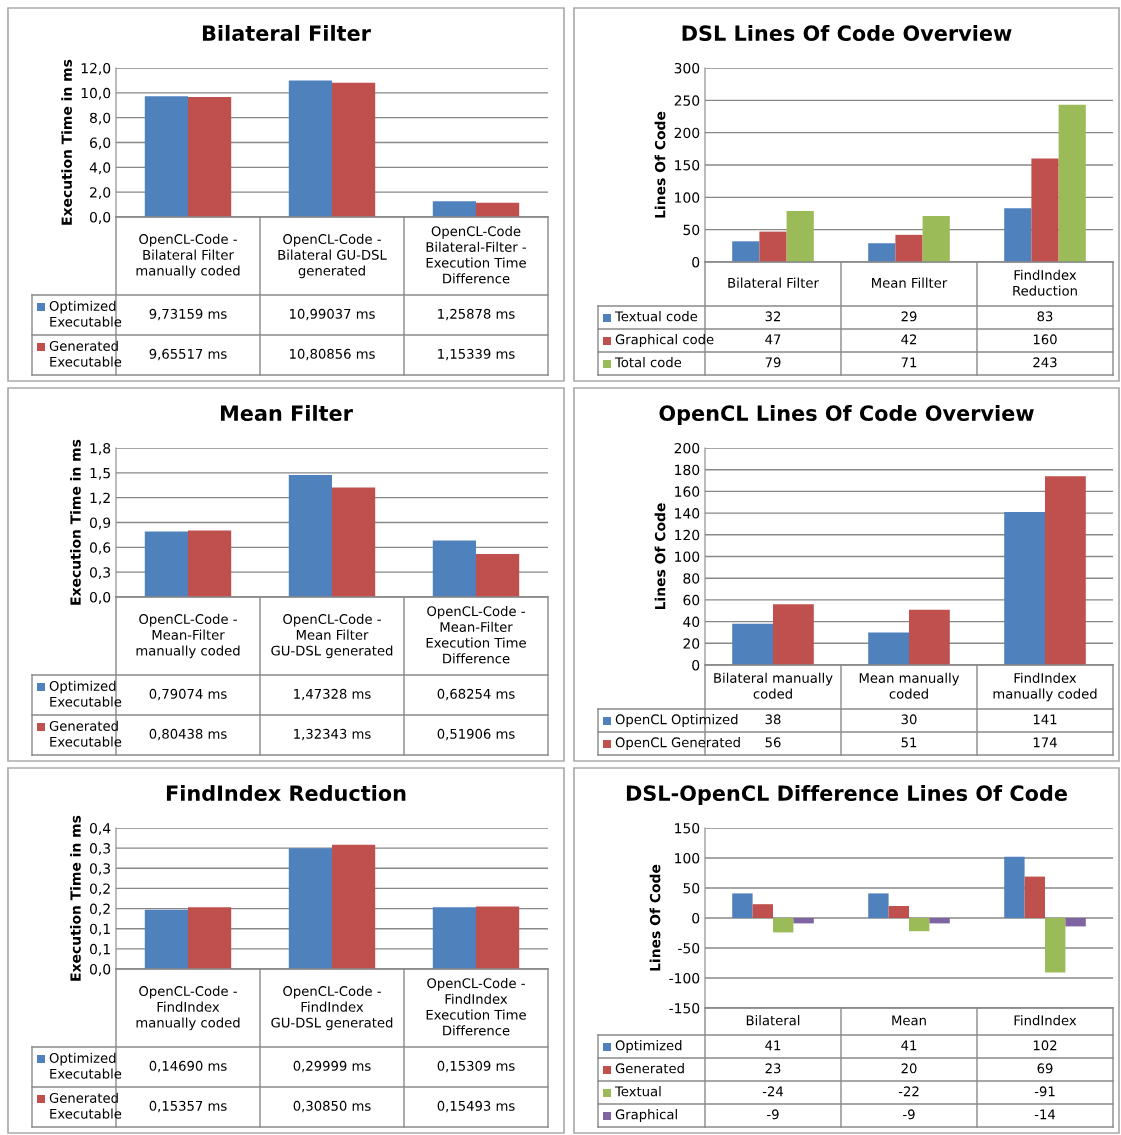 This screenshot has height=1135, width=1121. What do you see at coordinates (188, 1008) in the screenshot?
I see `x-tick-label: OpenCL-Code - FindIndex manually coded` at bounding box center [188, 1008].